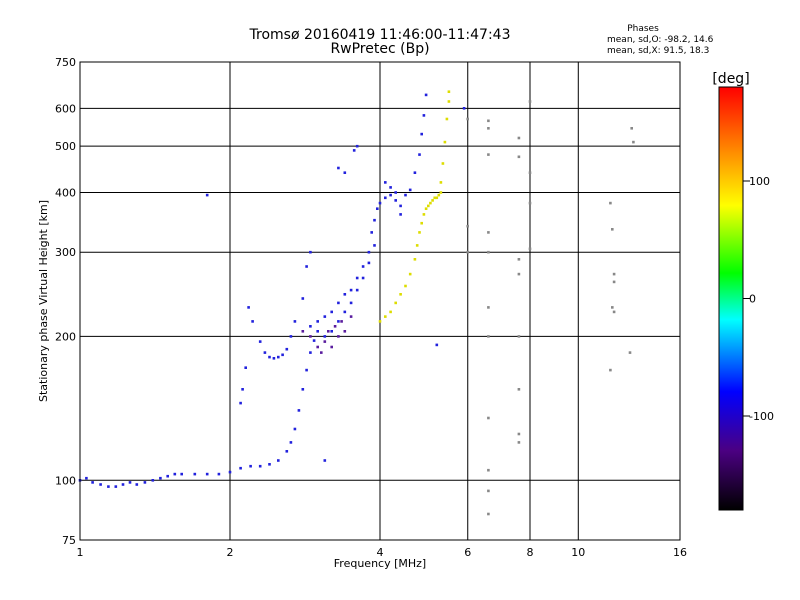 The width and height of the screenshot is (800, 600). Describe the element at coordinates (69, 540) in the screenshot. I see `y-tick-label: 75` at that location.